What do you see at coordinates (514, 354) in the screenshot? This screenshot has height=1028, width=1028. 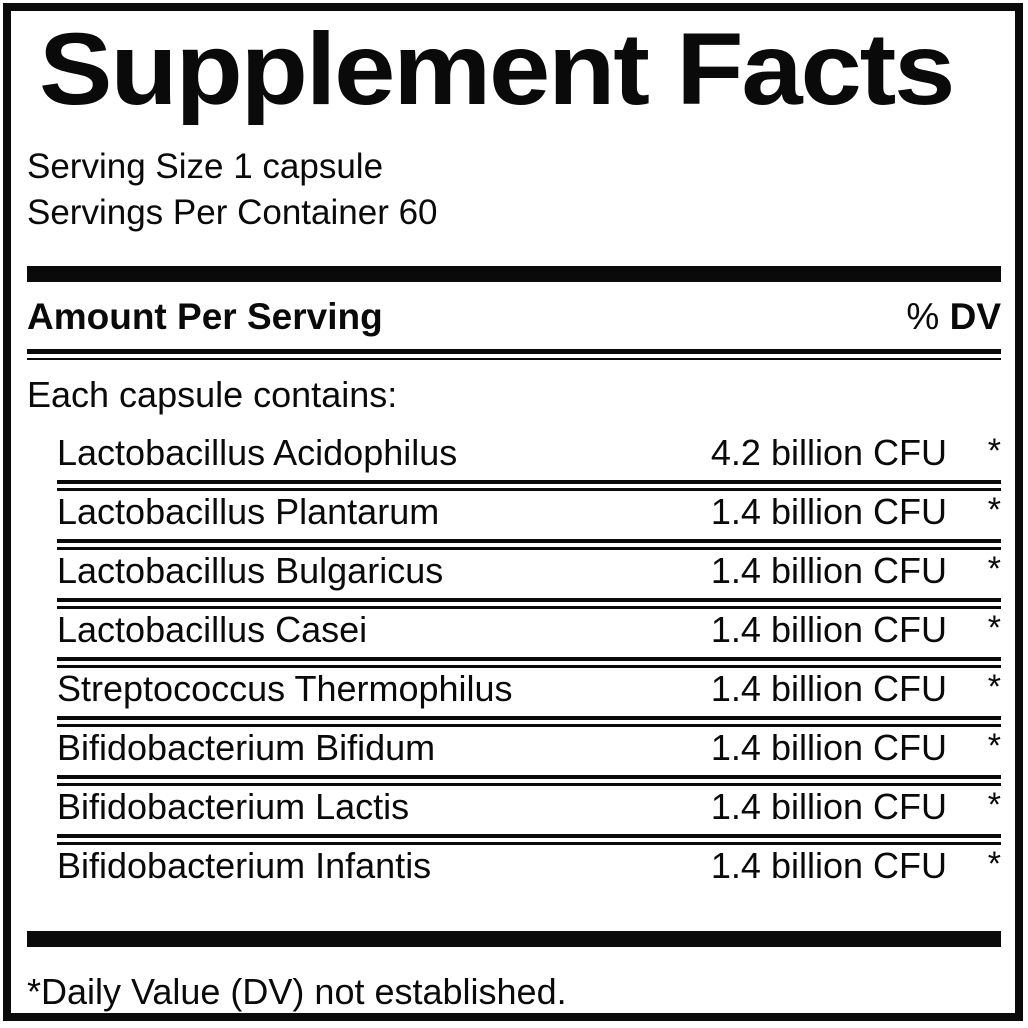 I see `double-rule-header` at bounding box center [514, 354].